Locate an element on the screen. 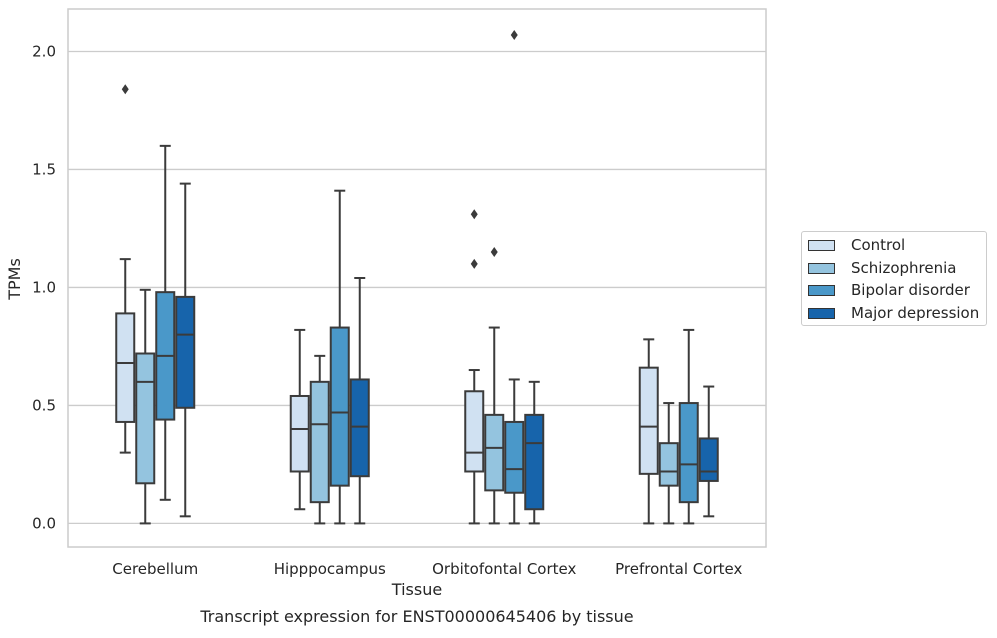 The image size is (997, 638). legend-swatch-major-depression is located at coordinates (821, 313).